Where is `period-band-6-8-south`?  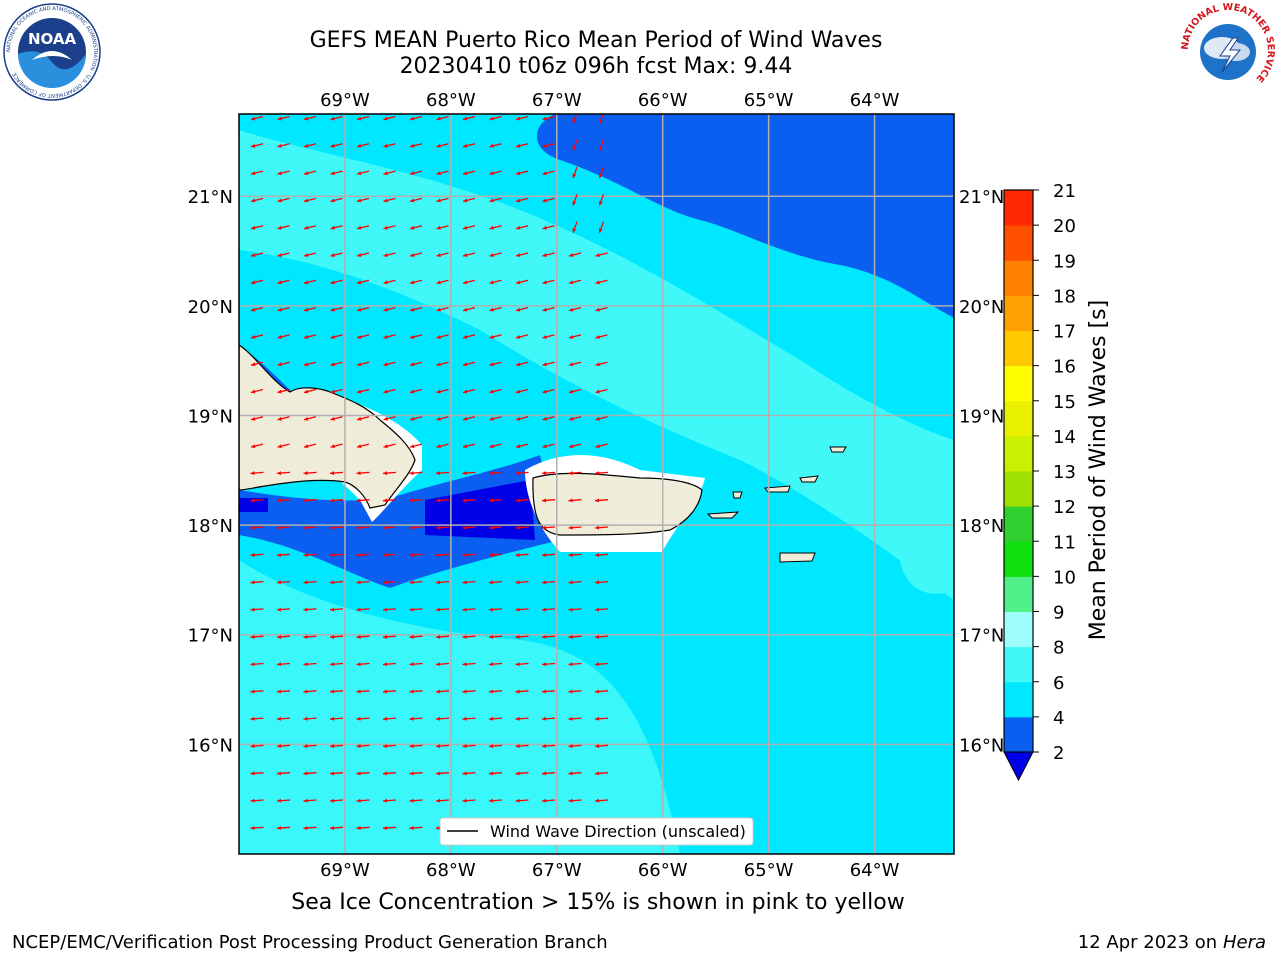 period-band-6-8-south is located at coordinates (459, 707).